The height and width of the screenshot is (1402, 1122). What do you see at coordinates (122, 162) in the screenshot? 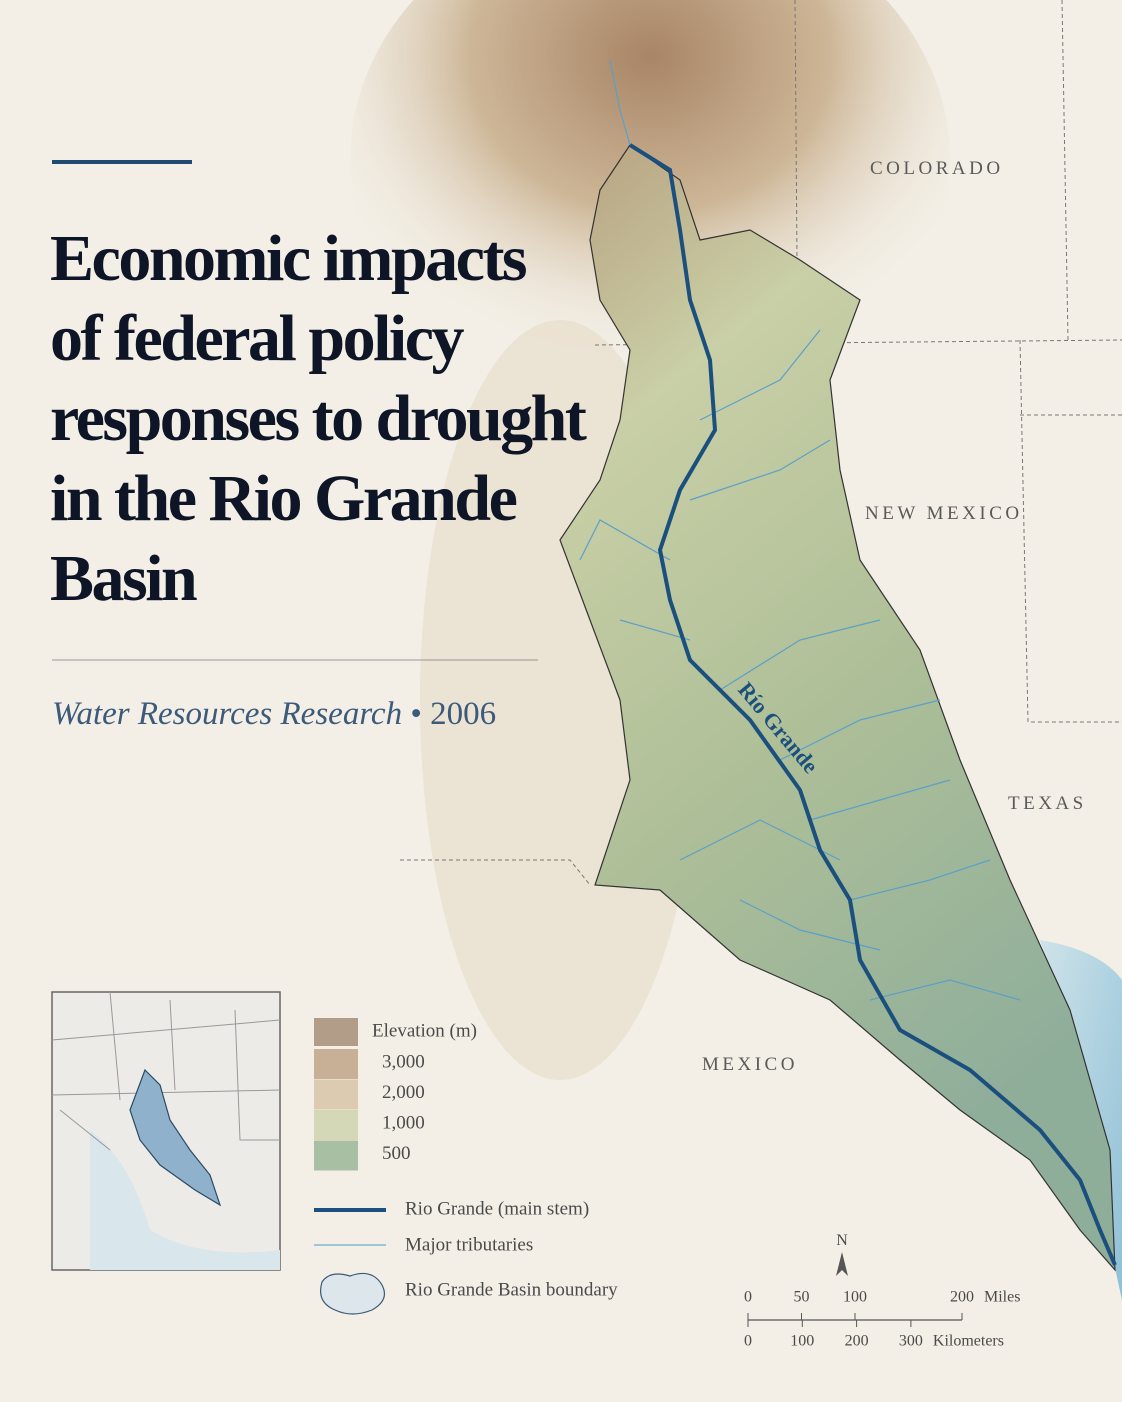
I see `accent-bar` at bounding box center [122, 162].